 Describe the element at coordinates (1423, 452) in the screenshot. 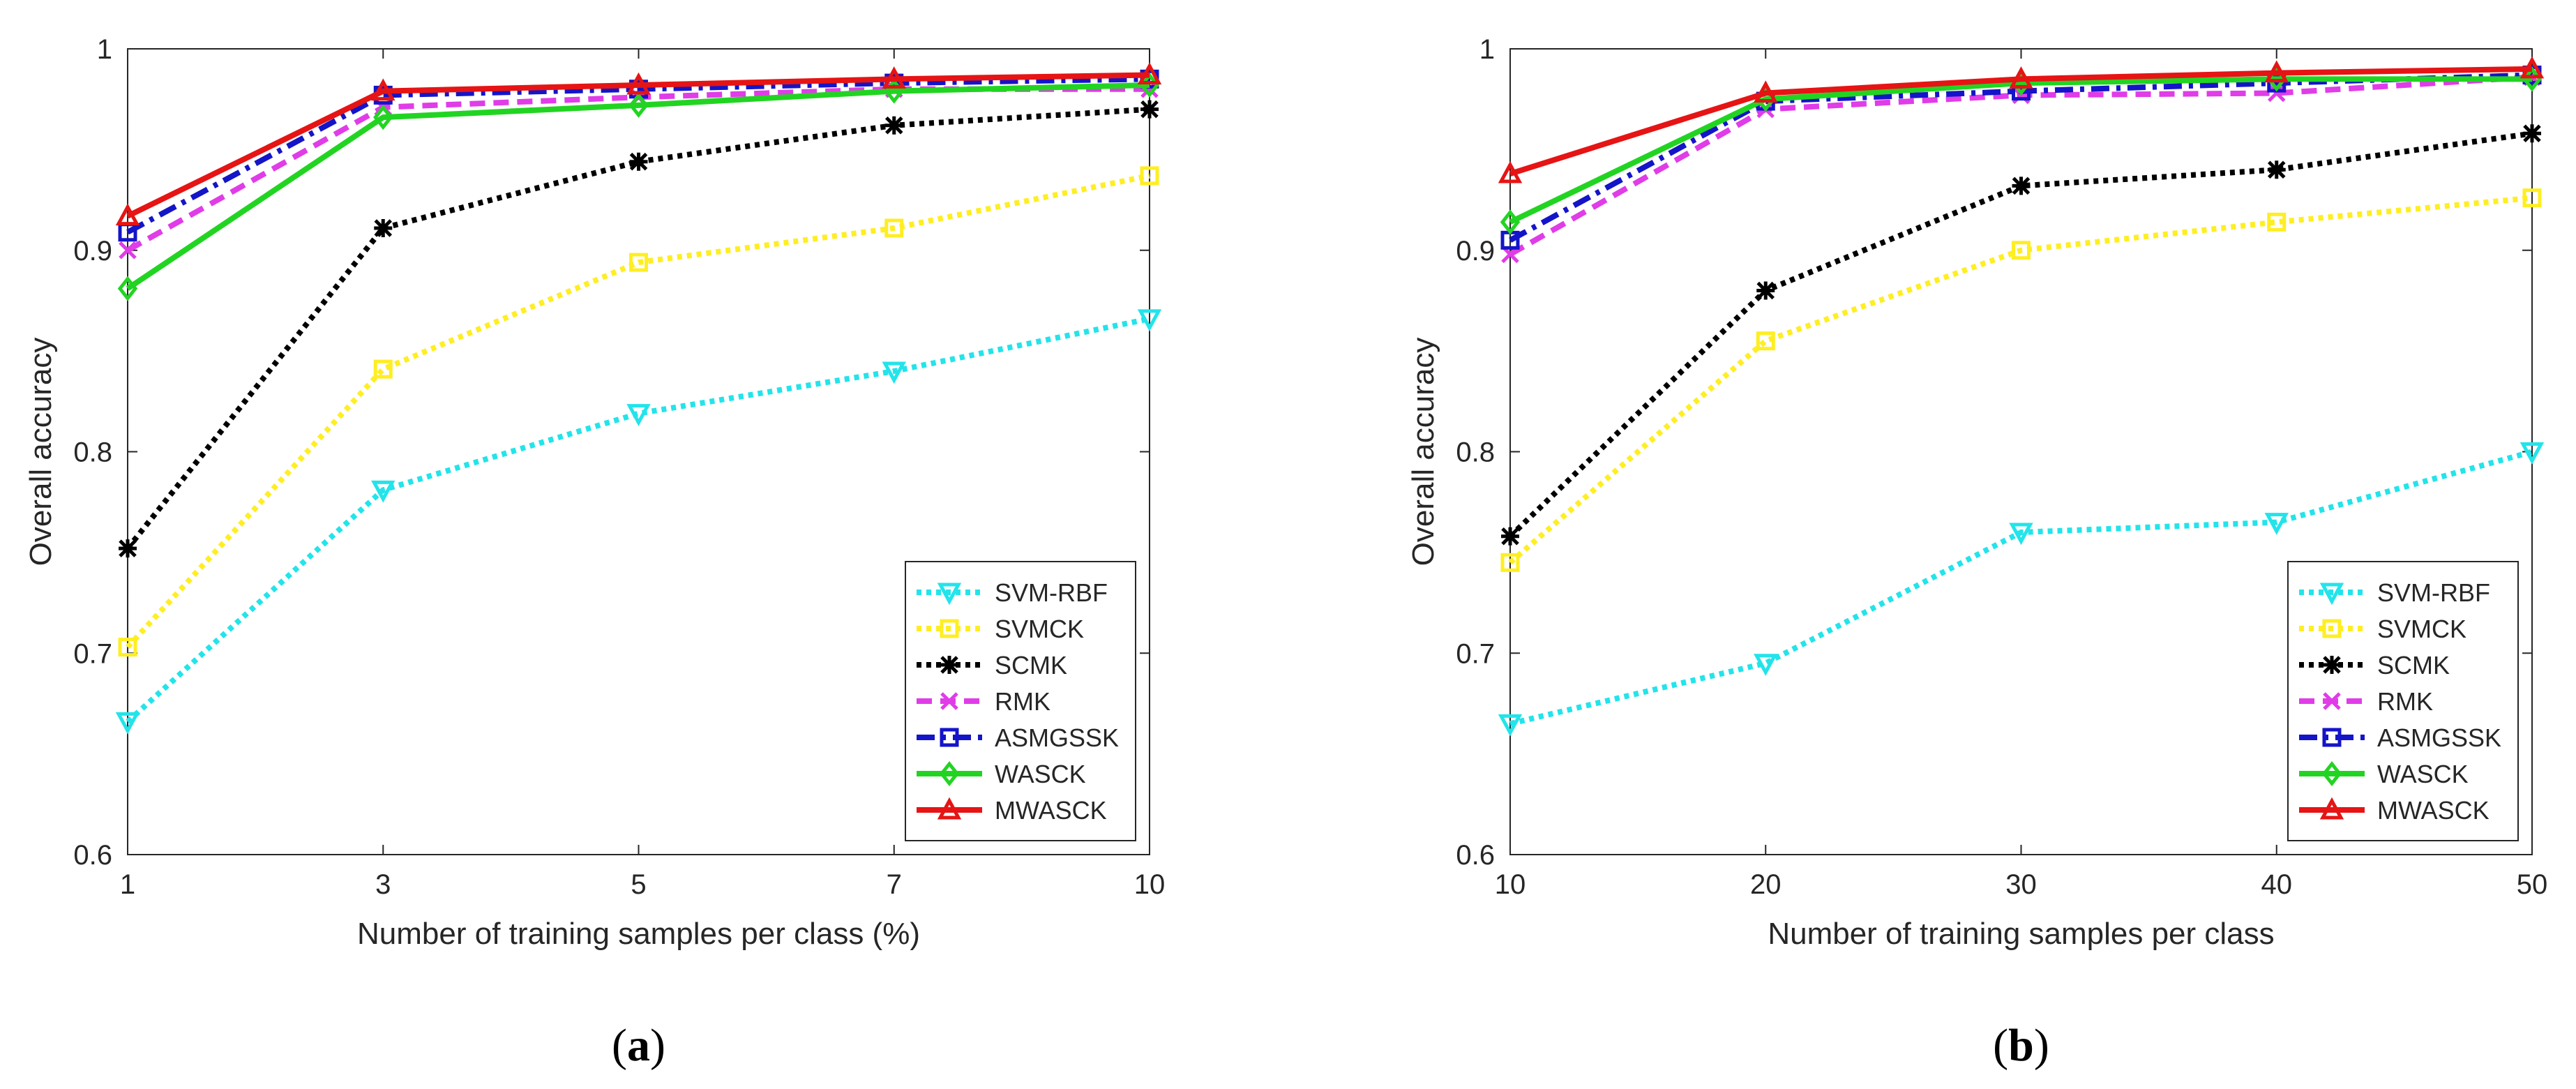

I see `y-axis-label: Overall accuracy` at that location.